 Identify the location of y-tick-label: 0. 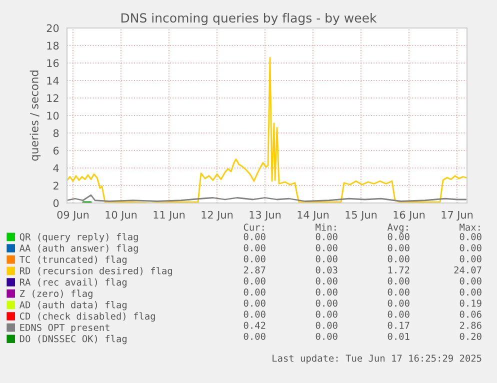
(56, 203).